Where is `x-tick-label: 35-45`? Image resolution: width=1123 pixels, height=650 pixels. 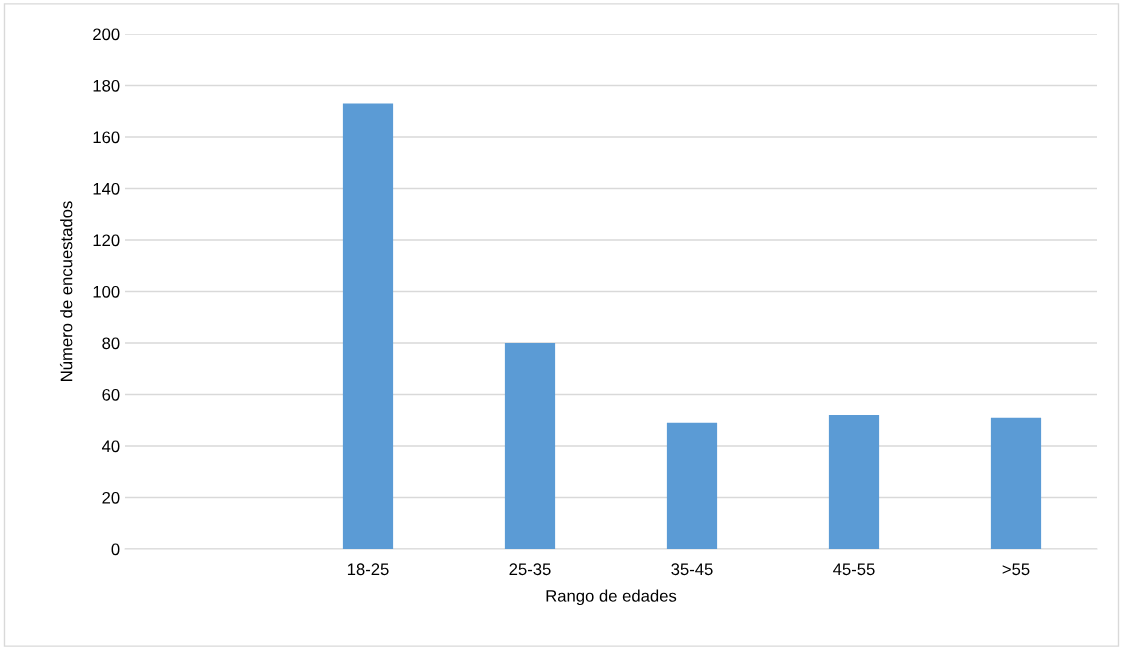 x-tick-label: 35-45 is located at coordinates (692, 569).